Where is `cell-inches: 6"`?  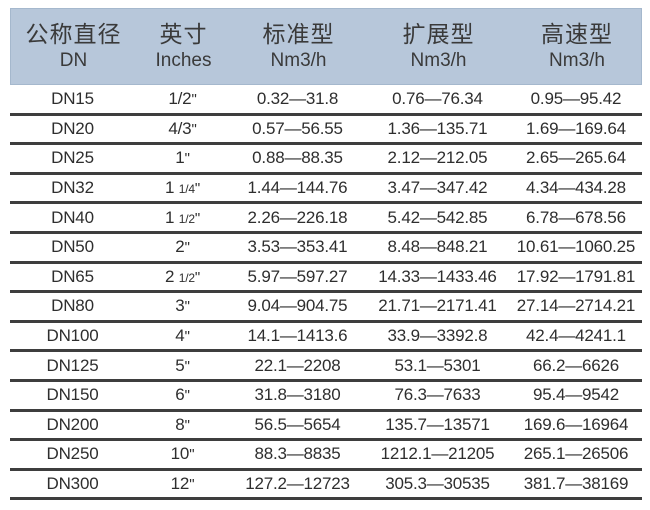 cell-inches: 6" is located at coordinates (182, 395).